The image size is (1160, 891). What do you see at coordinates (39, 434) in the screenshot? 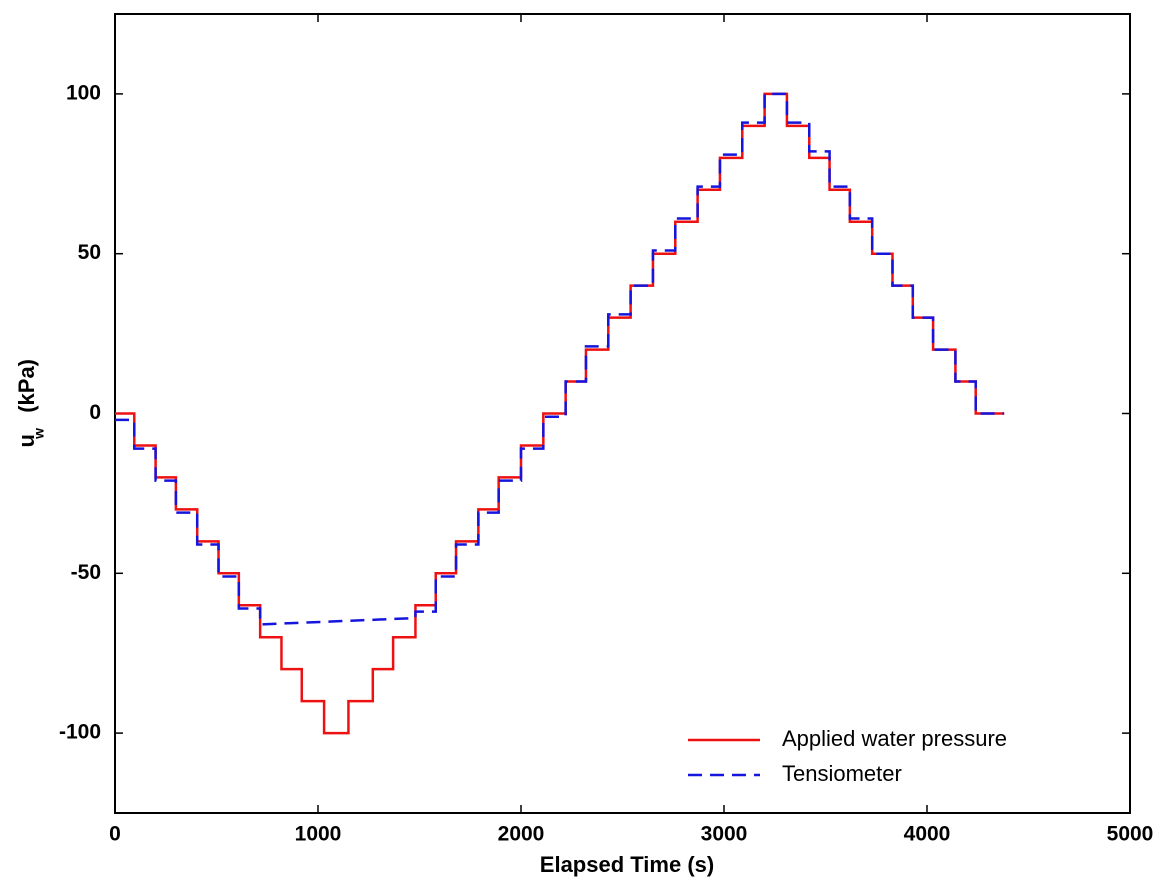
I see `y-axis-label-sub: w` at bounding box center [39, 434].